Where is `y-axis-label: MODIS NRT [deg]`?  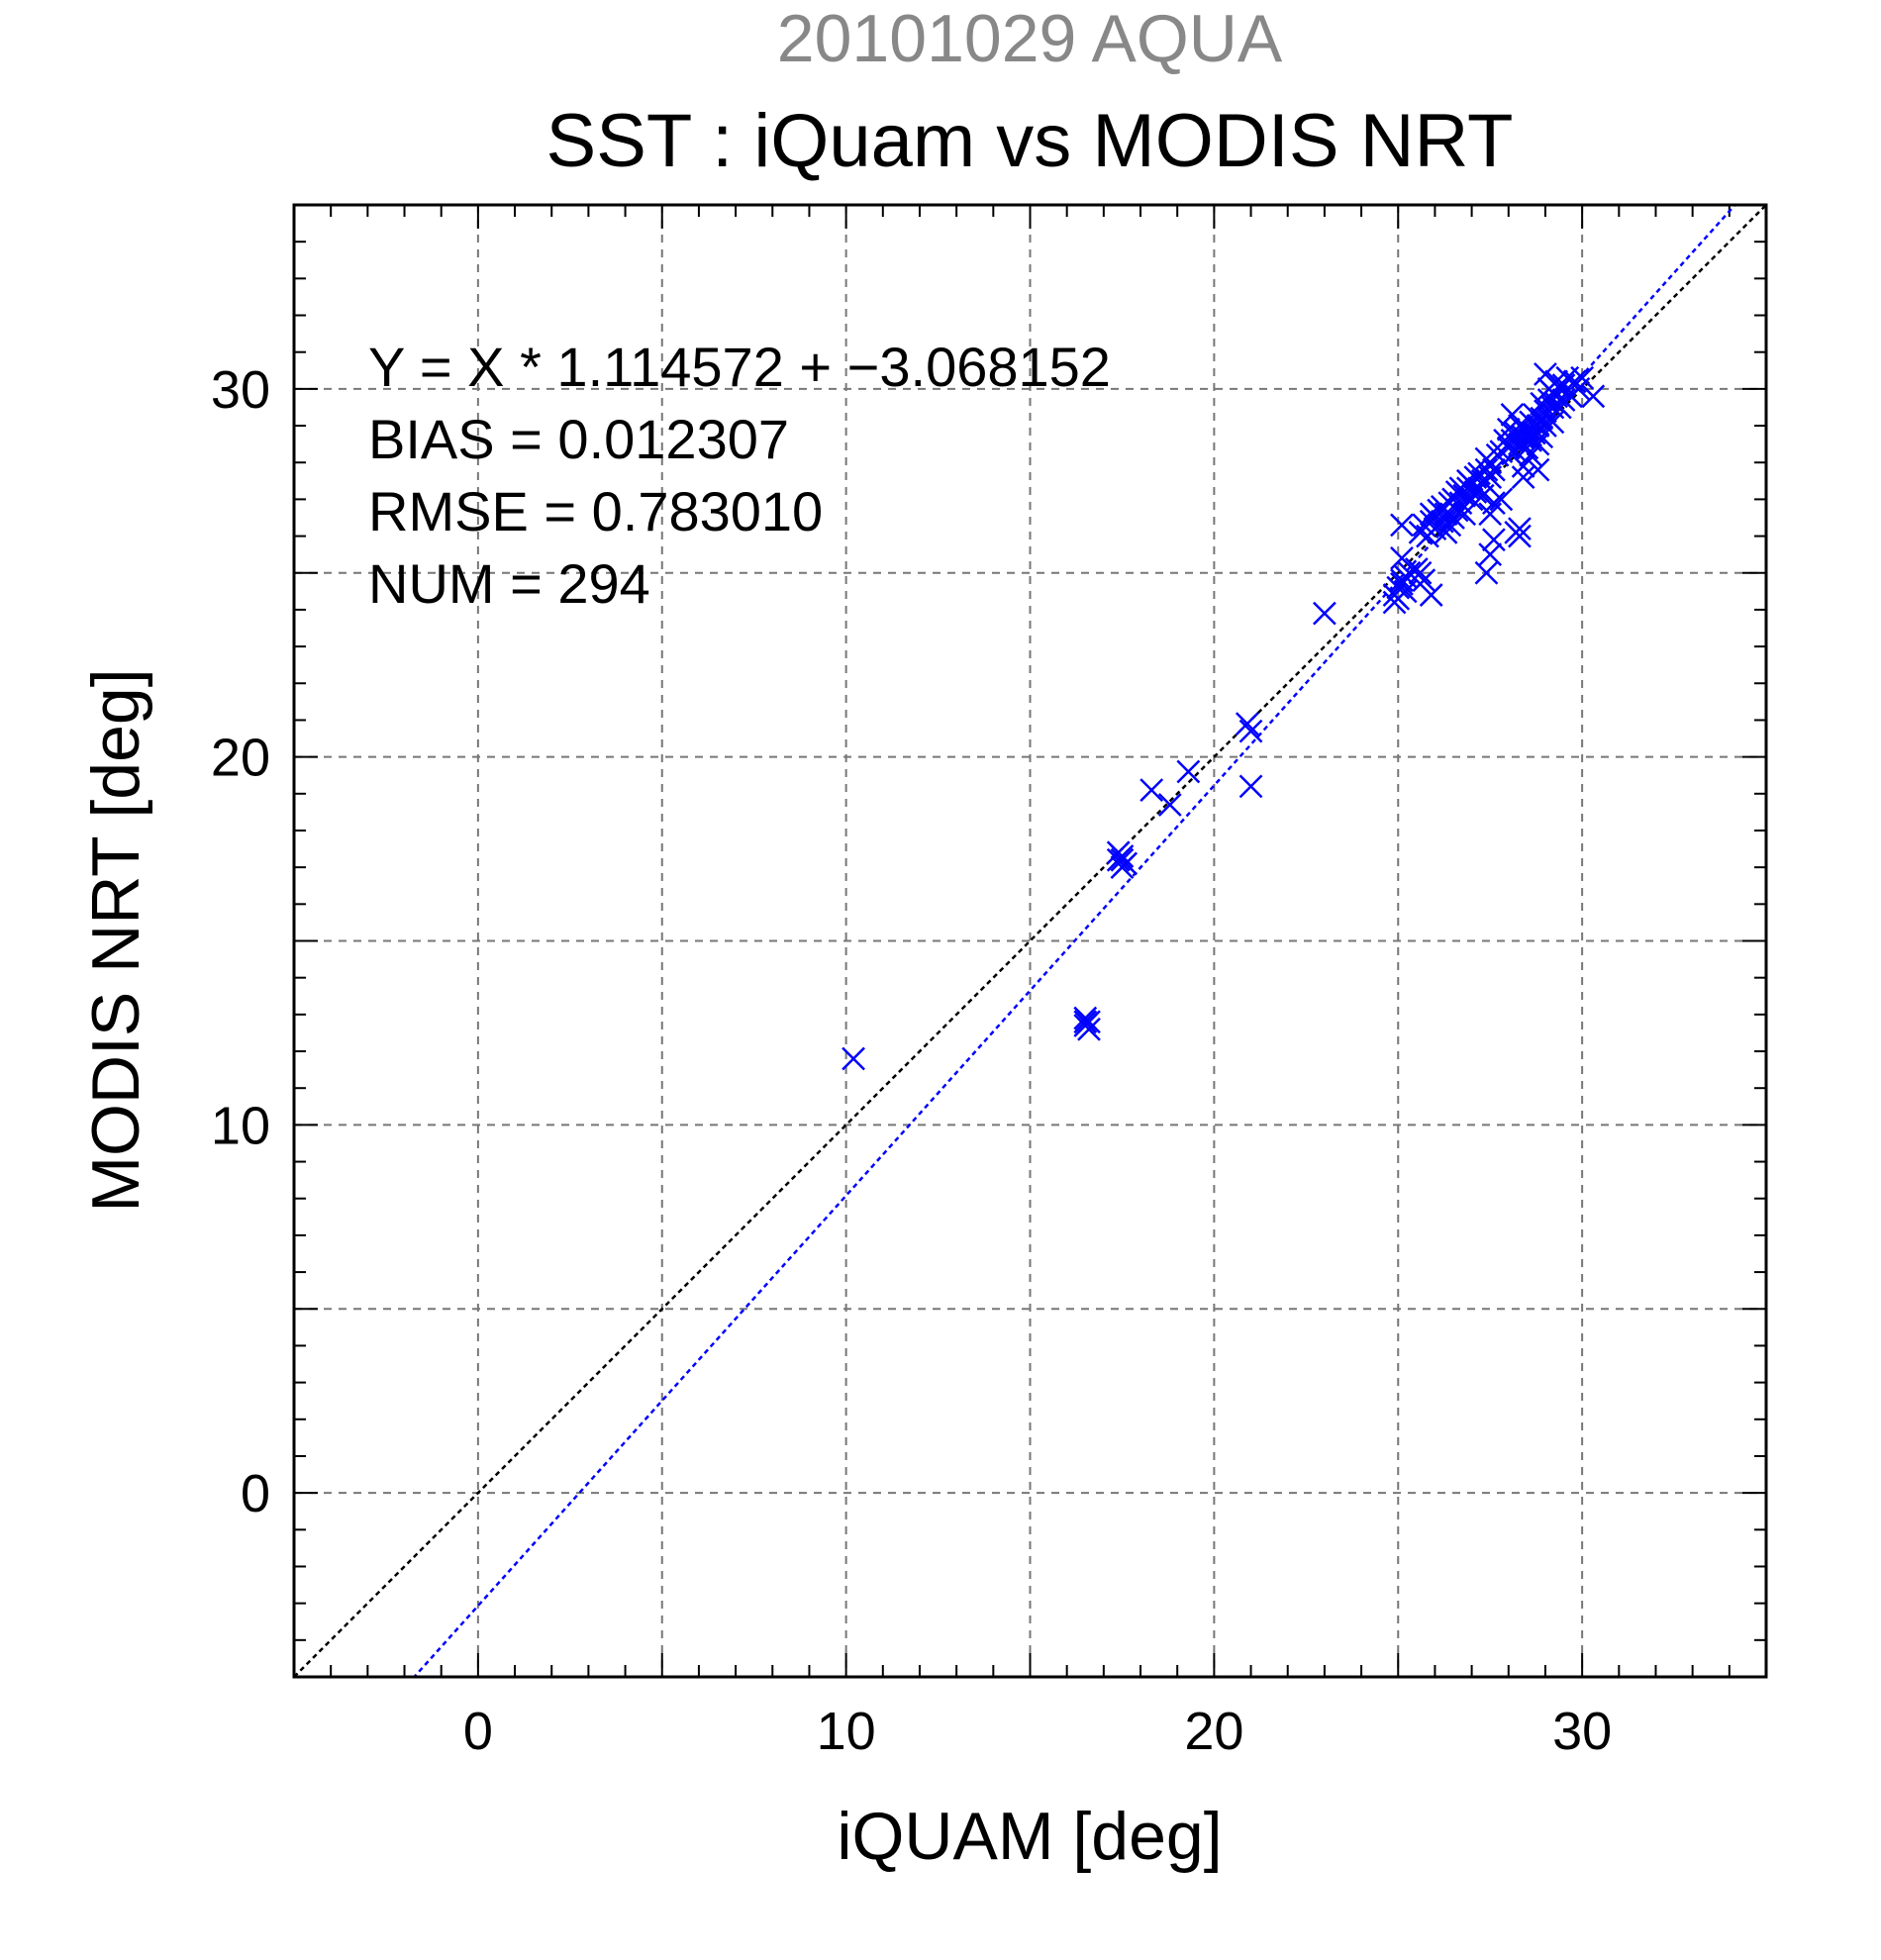
y-axis-label: MODIS NRT [deg] is located at coordinates (115, 940).